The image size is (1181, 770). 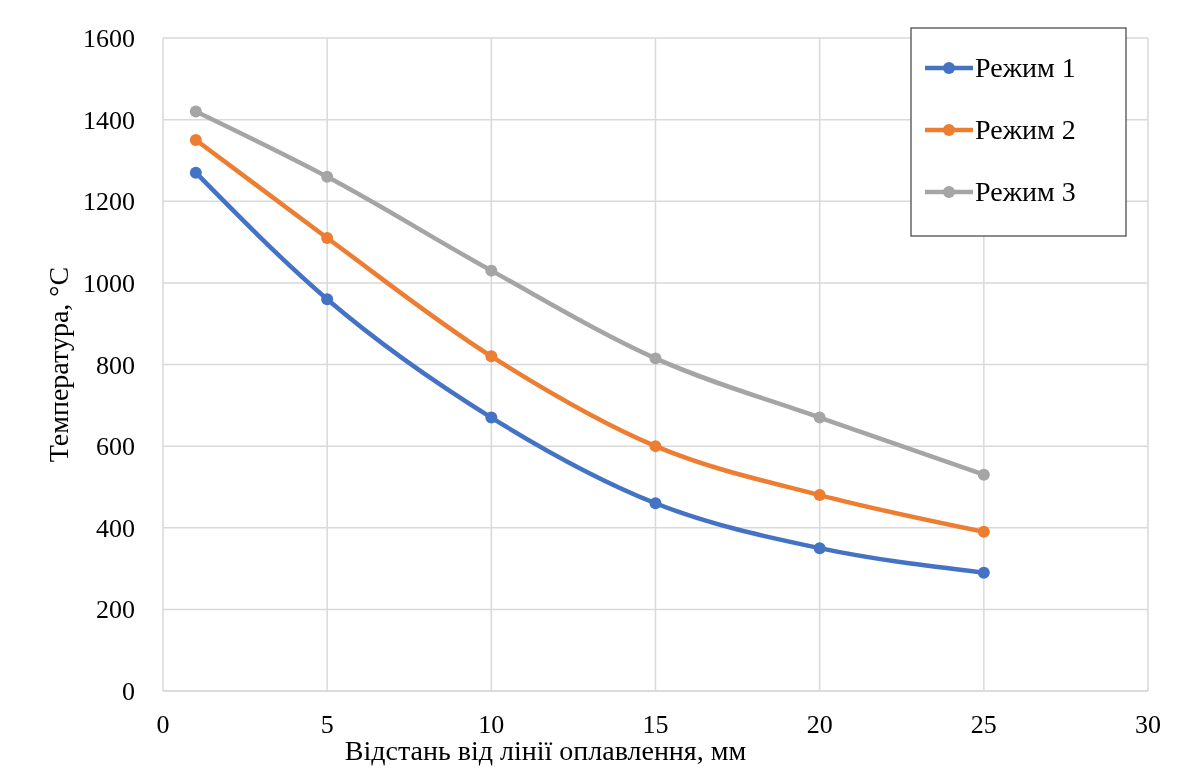 I want to click on x-tick-label: 5, so click(x=327, y=724).